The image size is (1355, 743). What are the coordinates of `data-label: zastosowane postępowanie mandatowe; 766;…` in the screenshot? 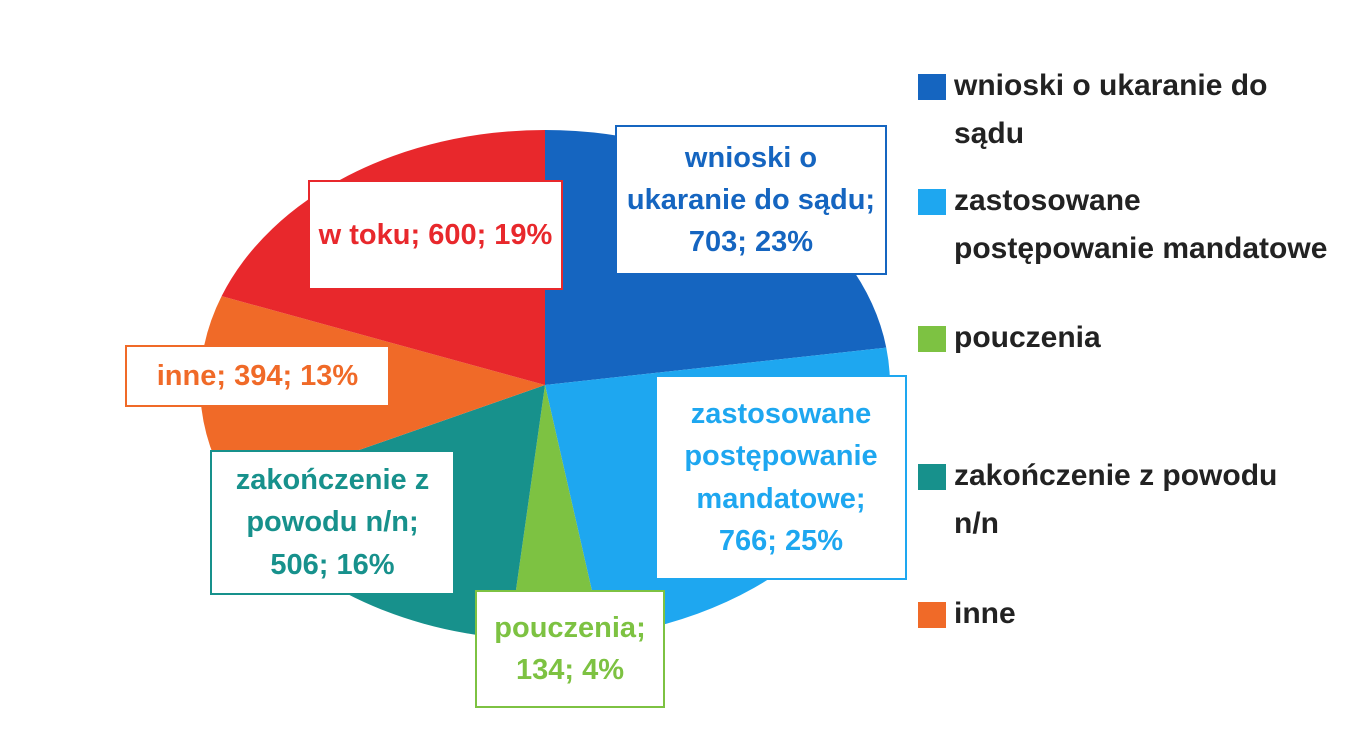 It's located at (781, 477).